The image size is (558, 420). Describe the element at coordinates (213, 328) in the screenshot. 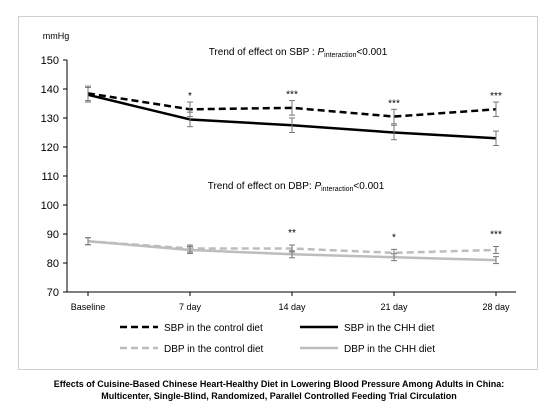

I see `legend-label: SBP in the control diet` at that location.